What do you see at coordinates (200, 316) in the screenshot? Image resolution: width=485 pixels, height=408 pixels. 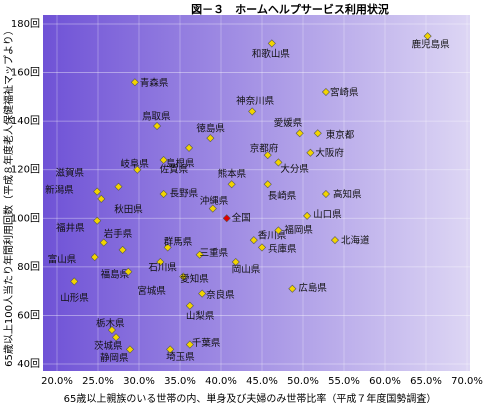 I see `point-label: 山梨県` at bounding box center [200, 316].